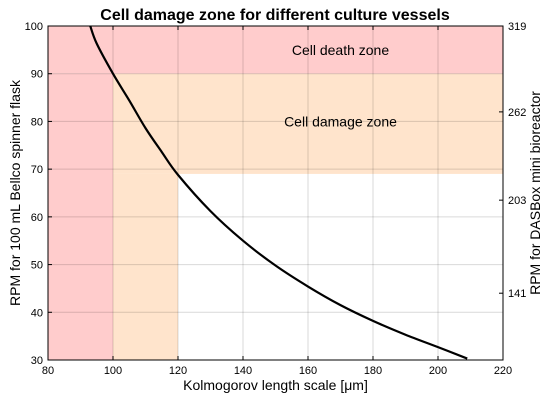 This screenshot has width=550, height=402. Describe the element at coordinates (37, 361) in the screenshot. I see `y-tick-label: 30` at that location.